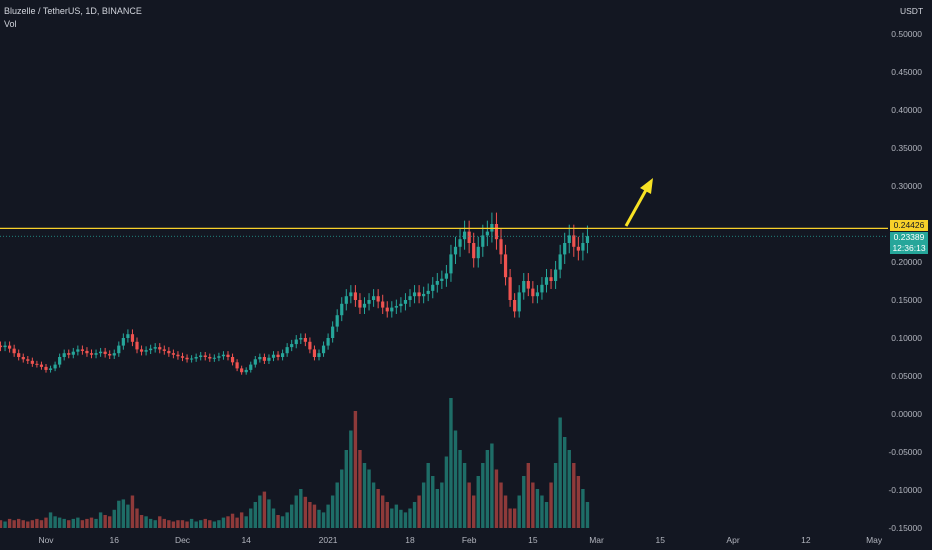 The width and height of the screenshot is (932, 550). What do you see at coordinates (909, 248) in the screenshot?
I see `countdown-badge: 12:36:13` at bounding box center [909, 248].